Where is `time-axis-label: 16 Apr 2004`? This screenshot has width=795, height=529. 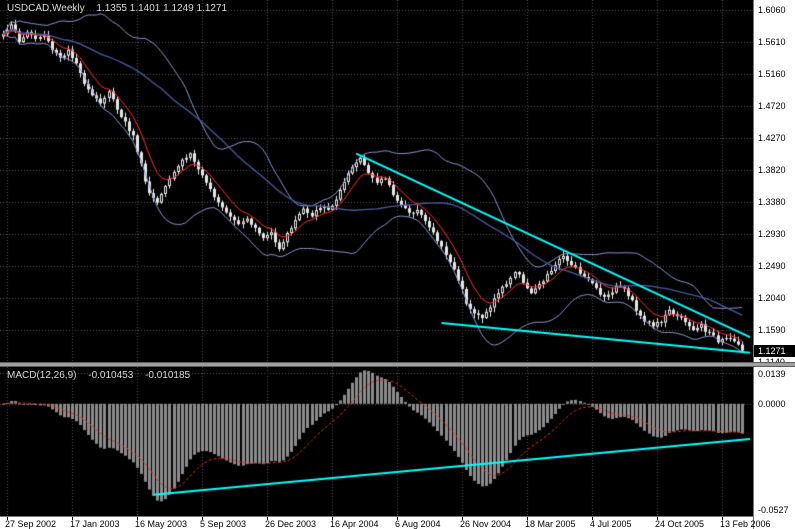 time-axis-label: 16 Apr 2004 is located at coordinates (354, 524).